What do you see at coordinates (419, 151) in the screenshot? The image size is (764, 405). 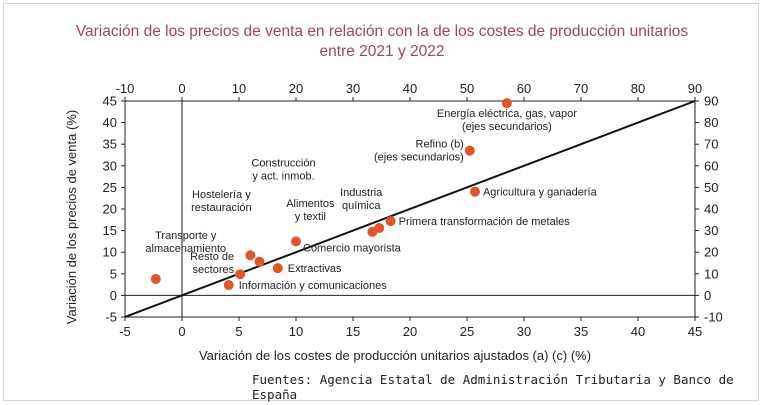 I see `point-label: Refino (b) (ejes secundarios)` at bounding box center [419, 151].